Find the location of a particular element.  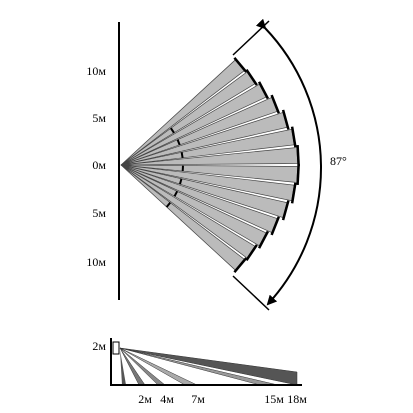

distance-label: 7м is located at coordinates (198, 399).